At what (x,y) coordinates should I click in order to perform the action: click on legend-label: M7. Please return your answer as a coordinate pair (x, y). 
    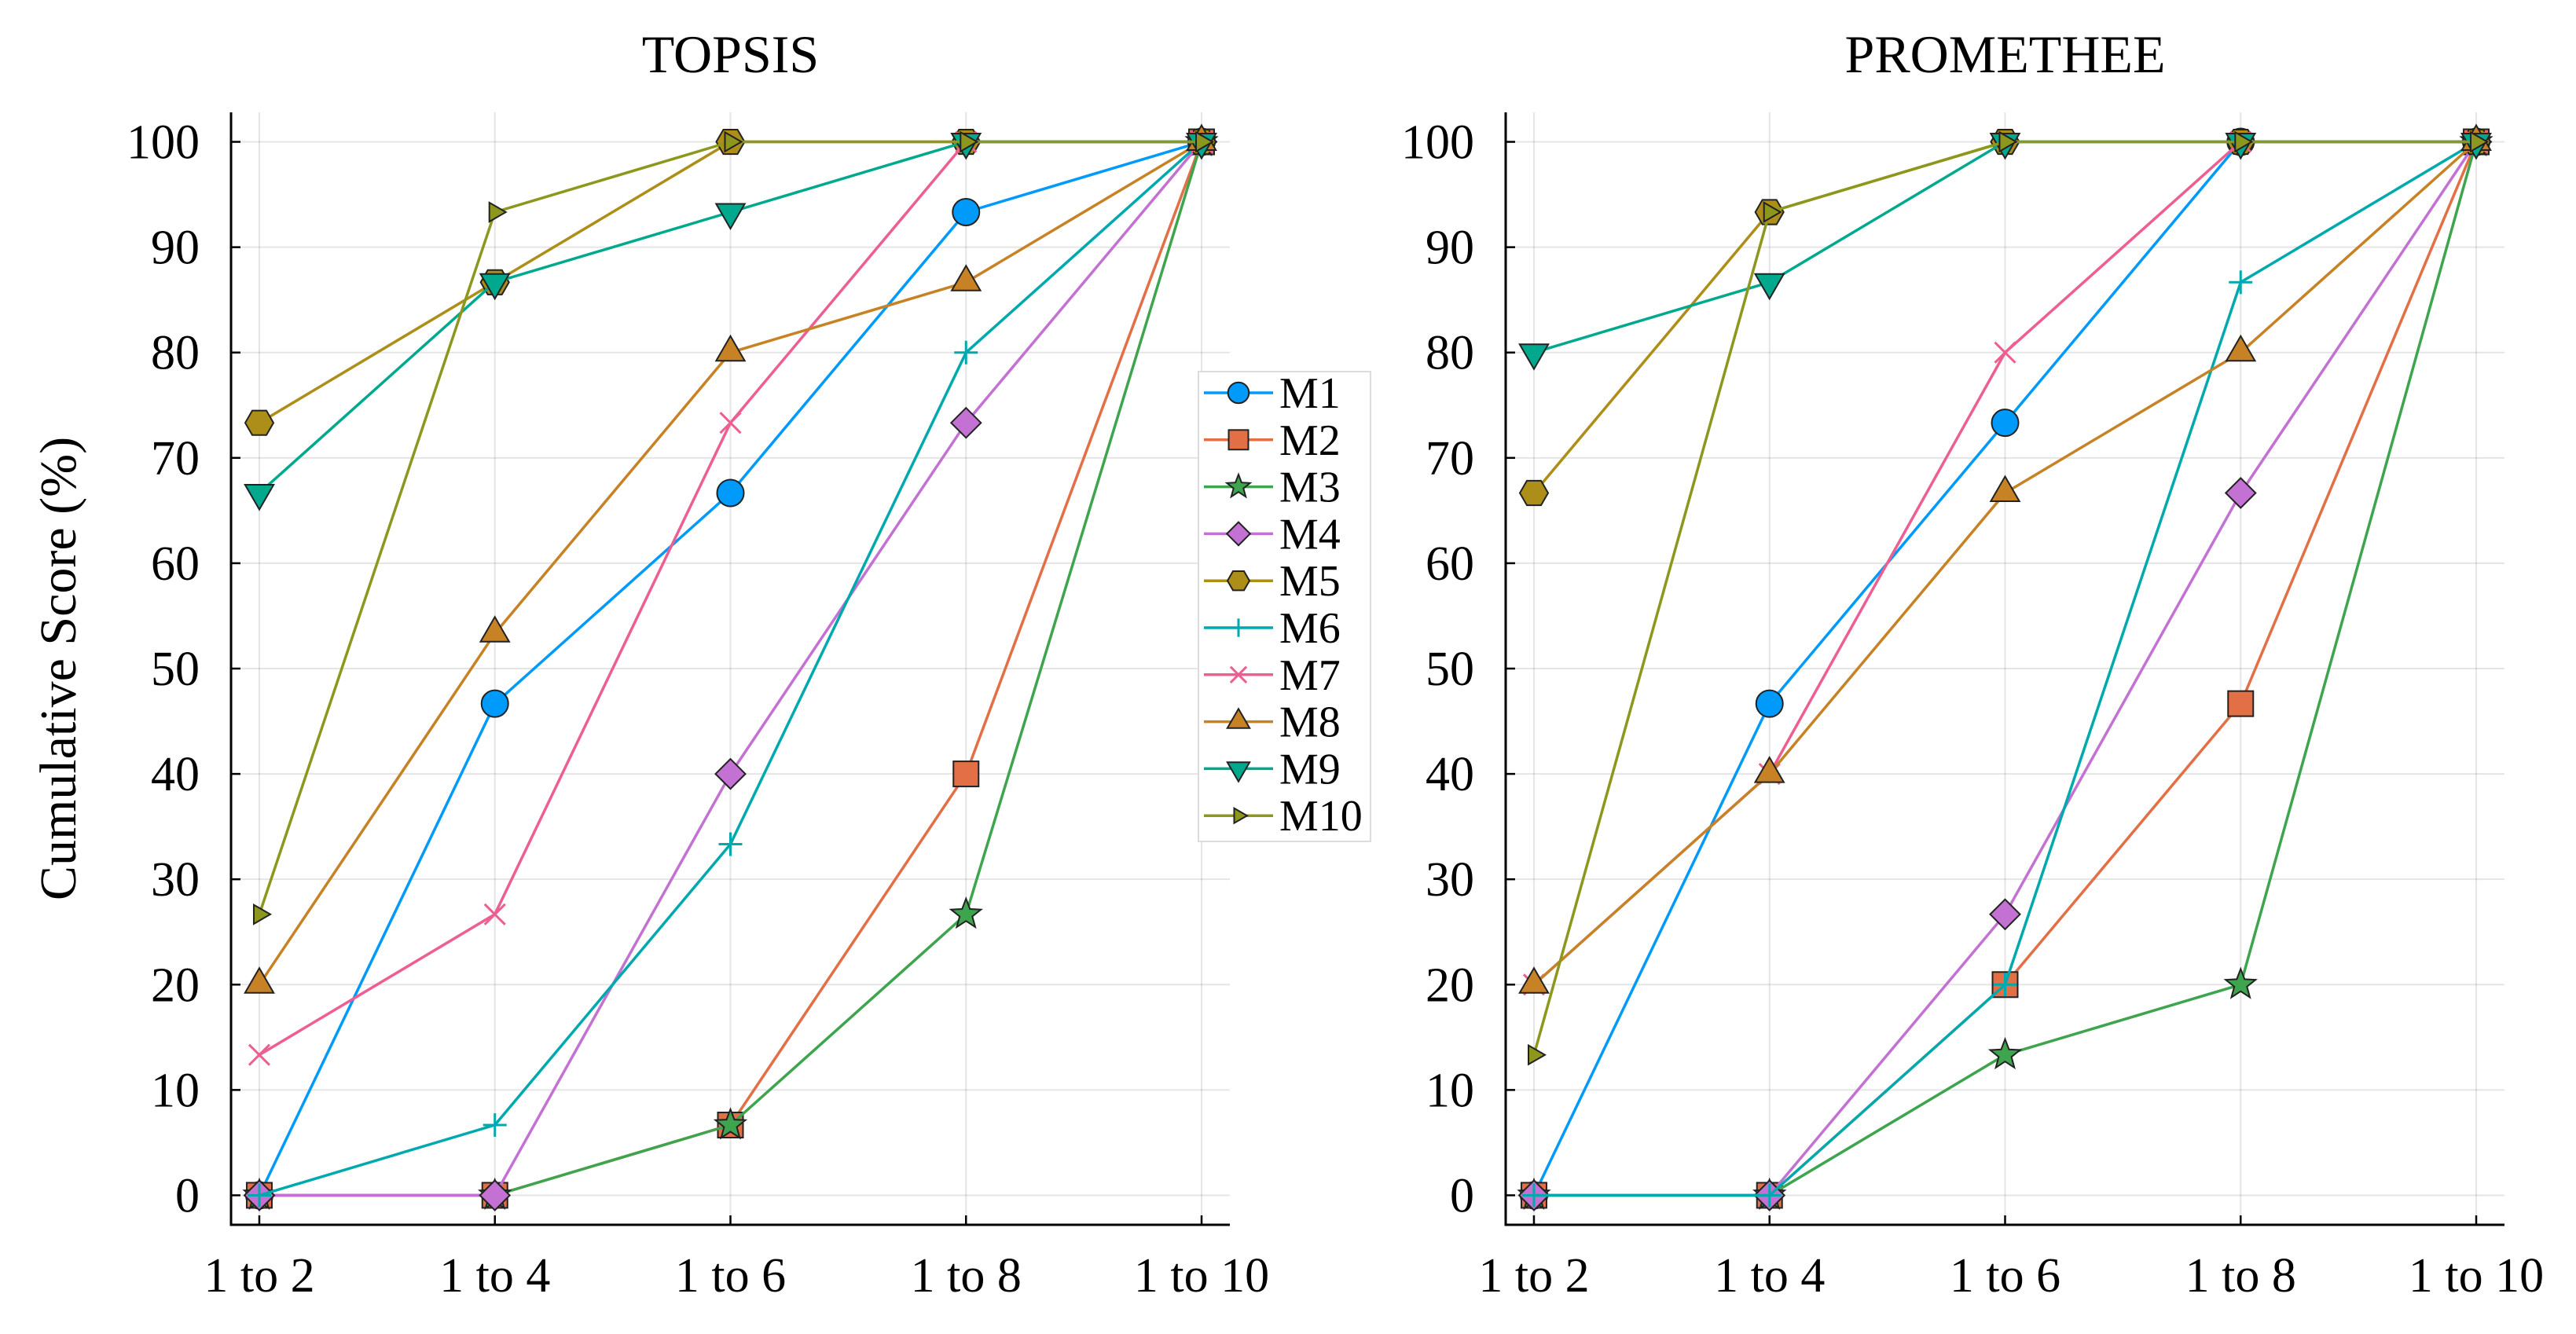
    Looking at the image, I should click on (1310, 675).